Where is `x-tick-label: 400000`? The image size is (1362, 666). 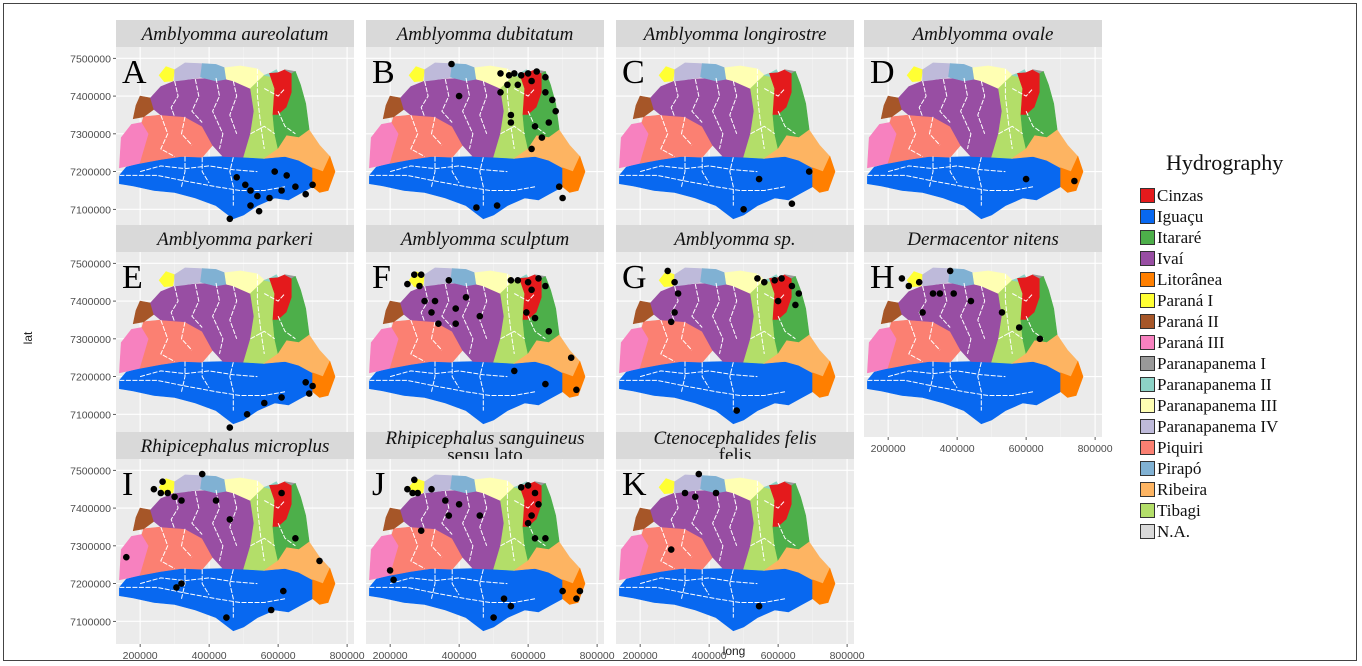
x-tick-label: 400000 is located at coordinates (957, 449).